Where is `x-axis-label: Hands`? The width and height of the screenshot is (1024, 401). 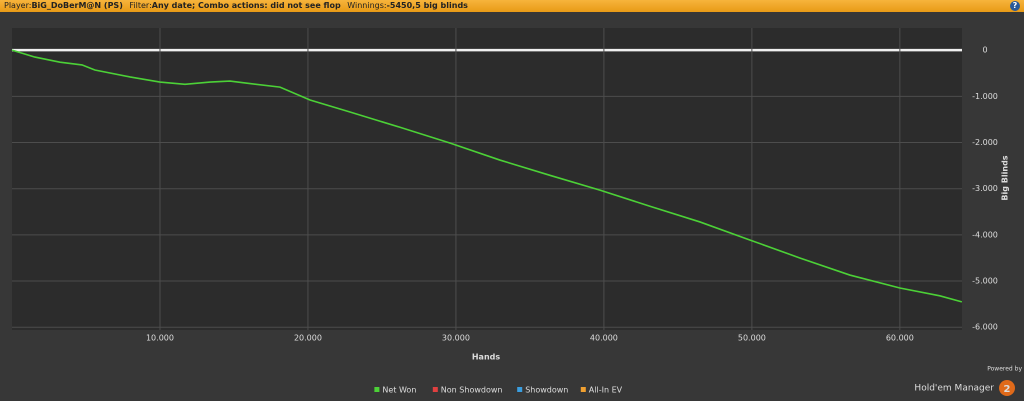 x-axis-label: Hands is located at coordinates (486, 357).